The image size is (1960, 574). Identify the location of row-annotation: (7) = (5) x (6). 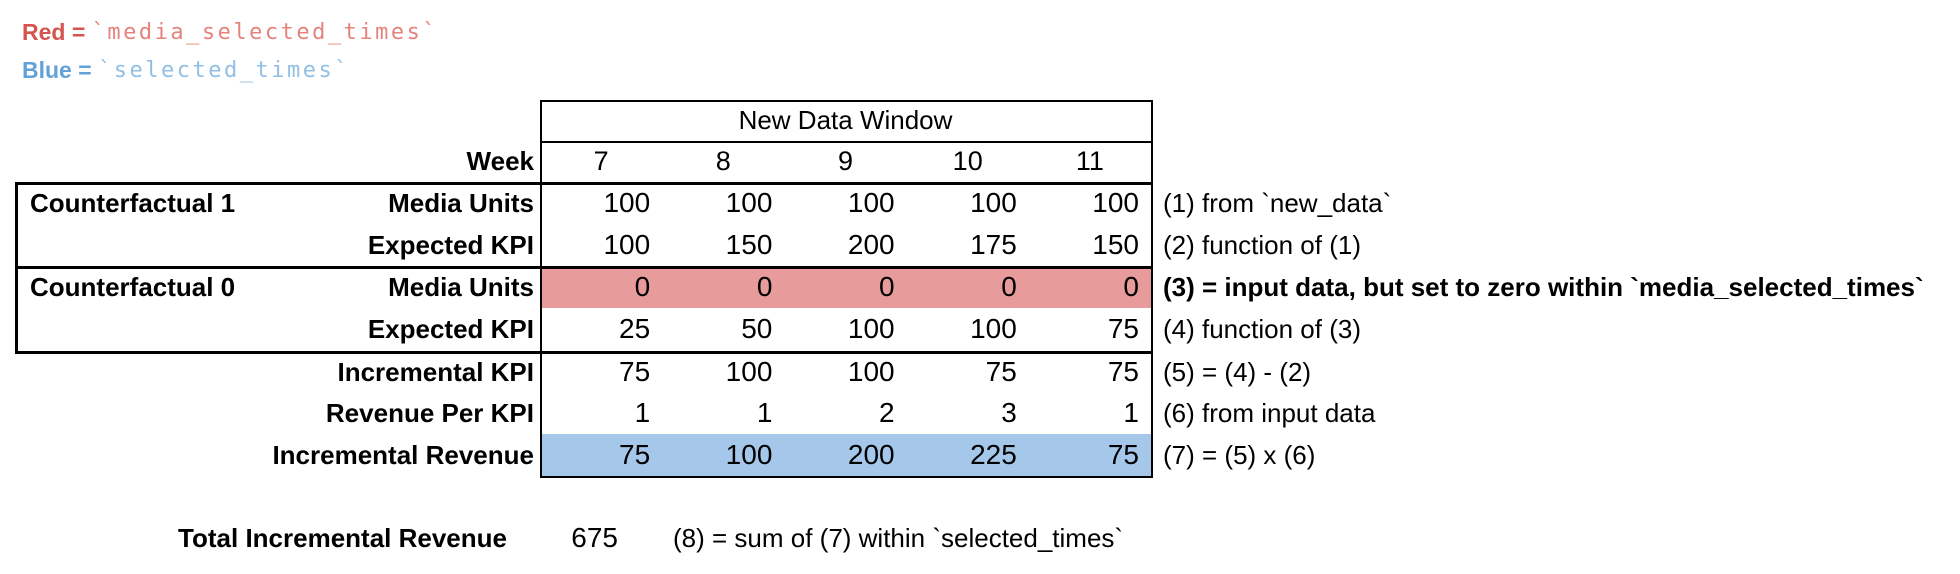
(1239, 454).